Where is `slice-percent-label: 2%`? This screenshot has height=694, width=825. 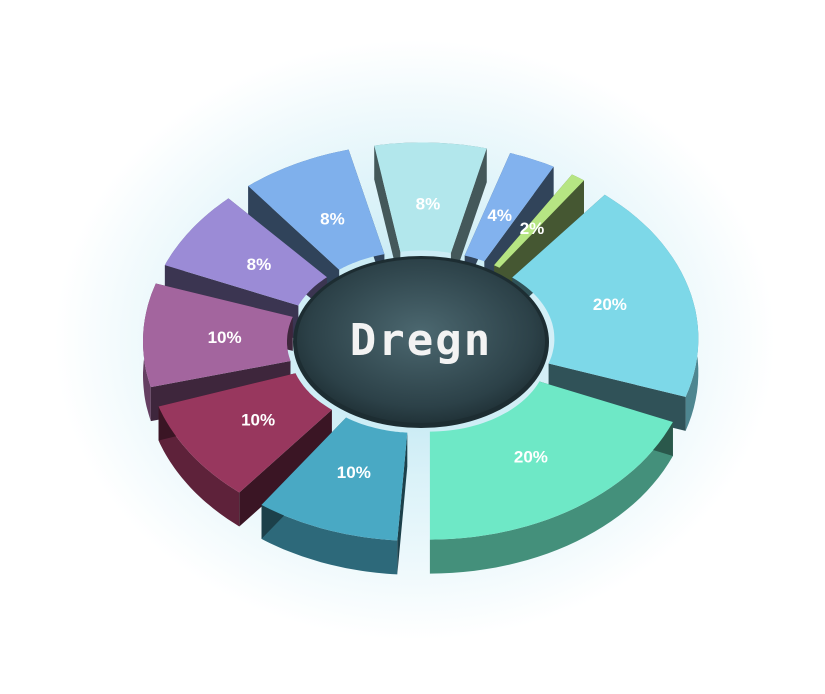 slice-percent-label: 2% is located at coordinates (532, 228).